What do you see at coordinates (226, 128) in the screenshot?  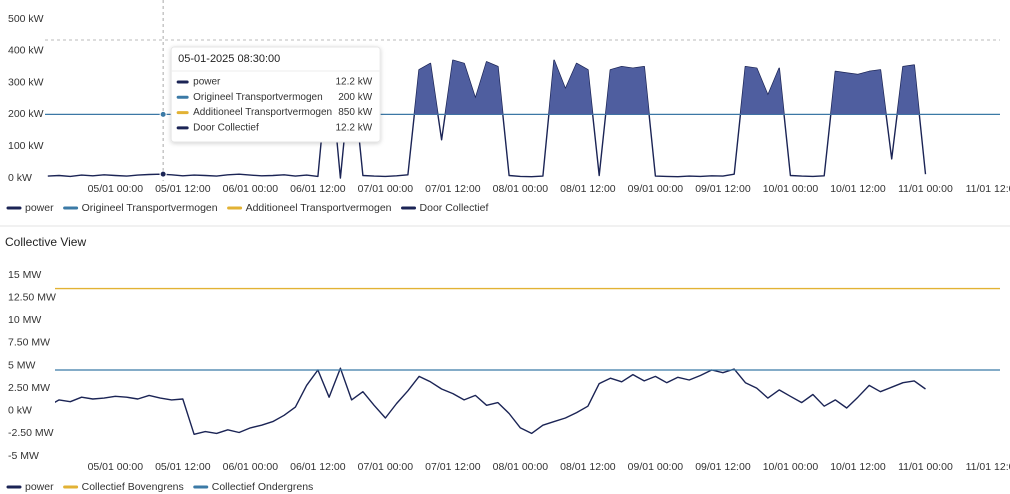 I see `tooltip-name: Door Collectief` at bounding box center [226, 128].